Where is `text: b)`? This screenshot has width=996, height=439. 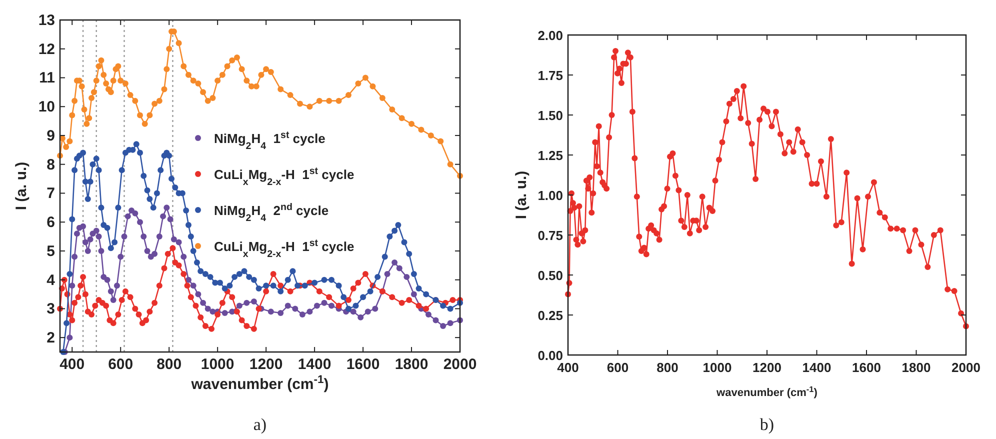
text: b) is located at coordinates (767, 424).